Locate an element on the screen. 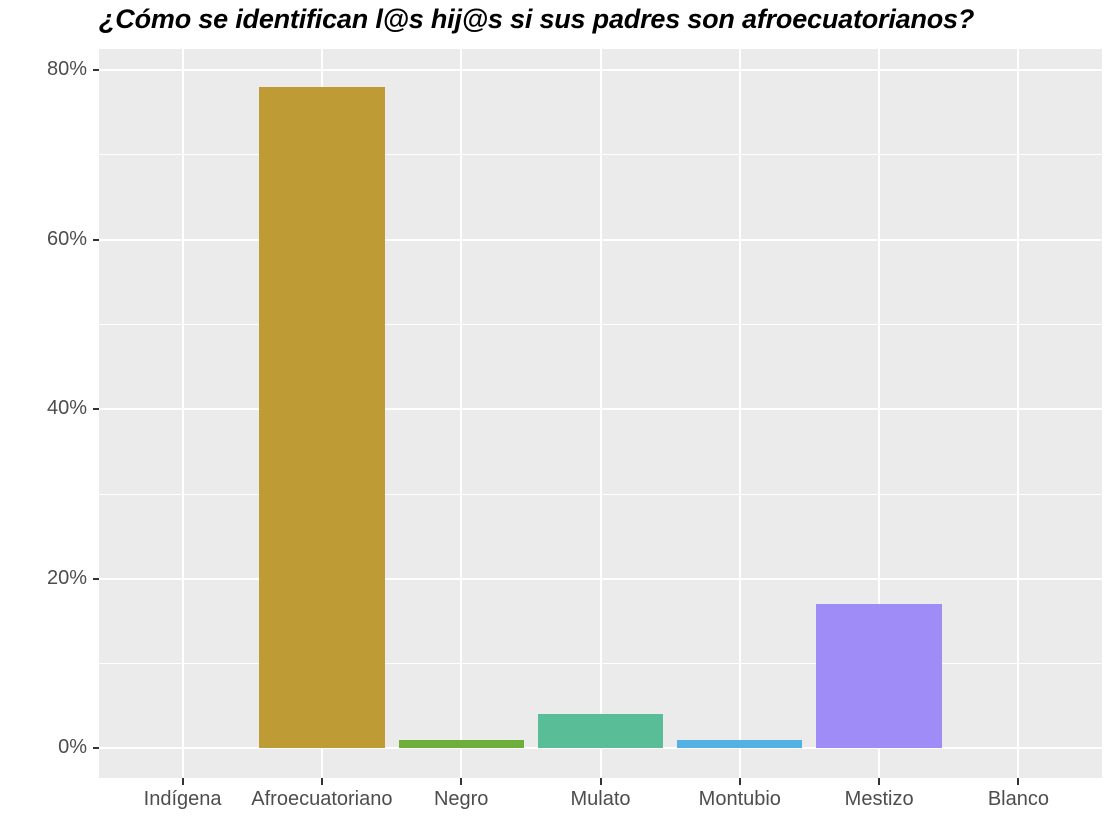  x-tick-label-indígena: Indígena is located at coordinates (182, 799).